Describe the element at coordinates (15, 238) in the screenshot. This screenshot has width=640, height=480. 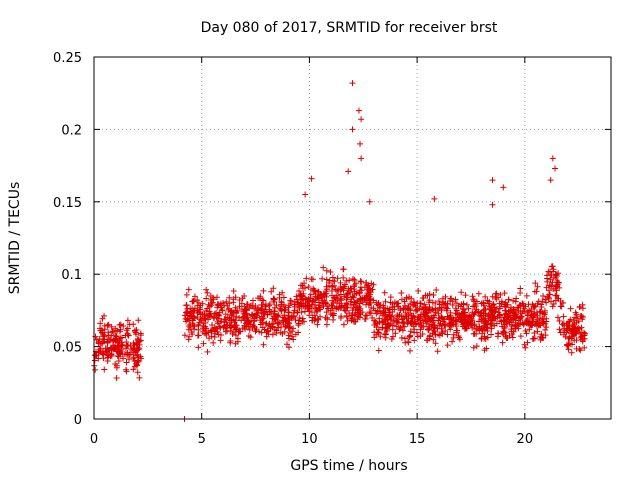
I see `y-axis-label: SRMTID / TECUs` at that location.